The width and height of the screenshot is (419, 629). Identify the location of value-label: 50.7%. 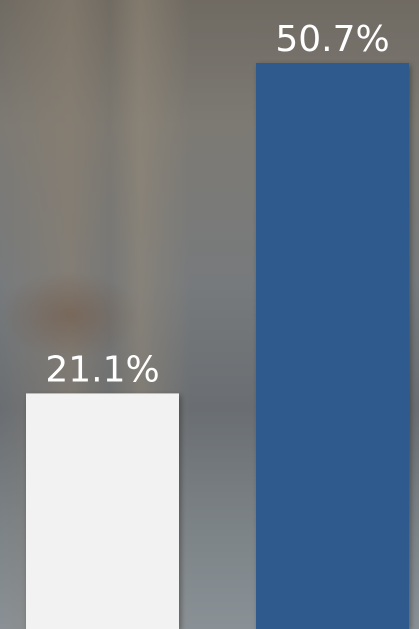
(332, 39).